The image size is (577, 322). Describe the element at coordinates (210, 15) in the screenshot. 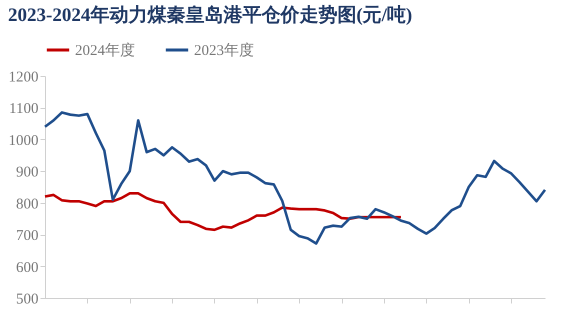

I see `chart-title: 2023-2024年动力煤秦皇岛港平仓价走势图(元/吨)` at that location.